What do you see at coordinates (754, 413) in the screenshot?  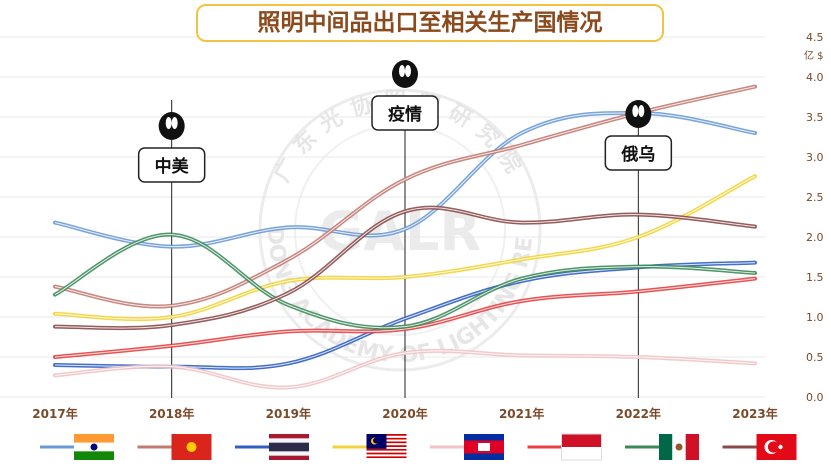 I see `x-tick-label: 2023年` at bounding box center [754, 413].